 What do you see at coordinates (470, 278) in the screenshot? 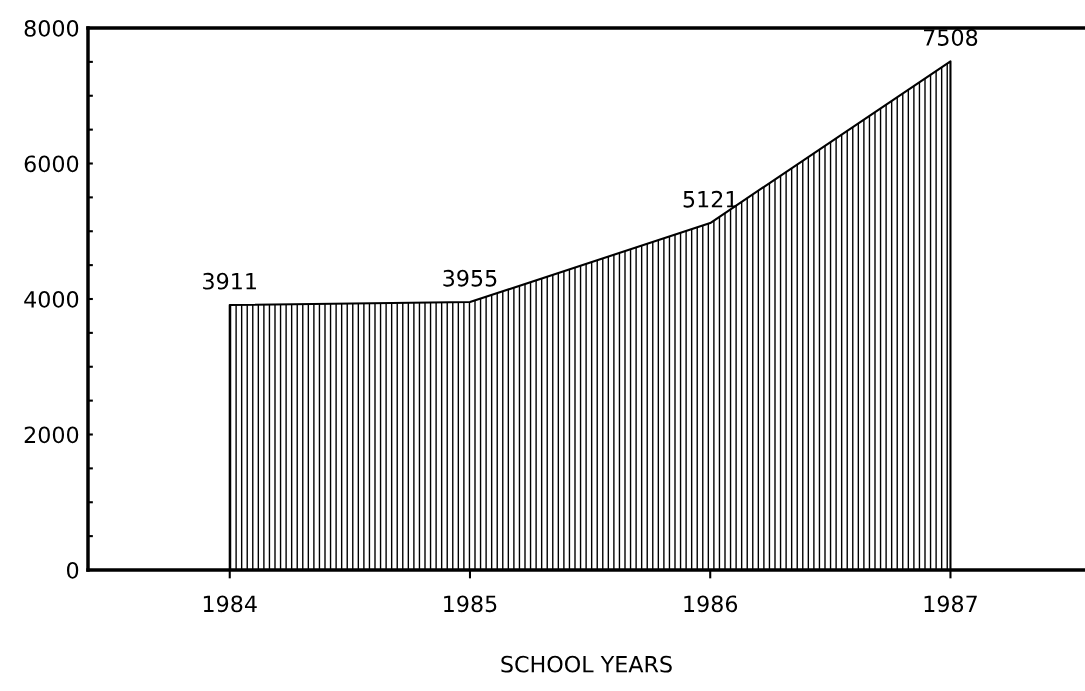
I see `data-label: 3955` at bounding box center [470, 278].